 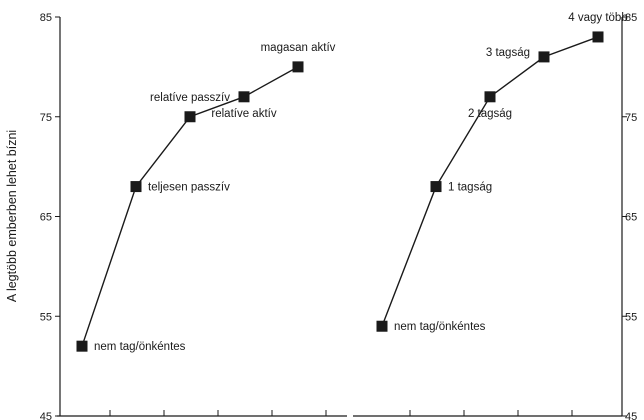 I want to click on data-point-label: relatíve passzív, so click(x=190, y=98).